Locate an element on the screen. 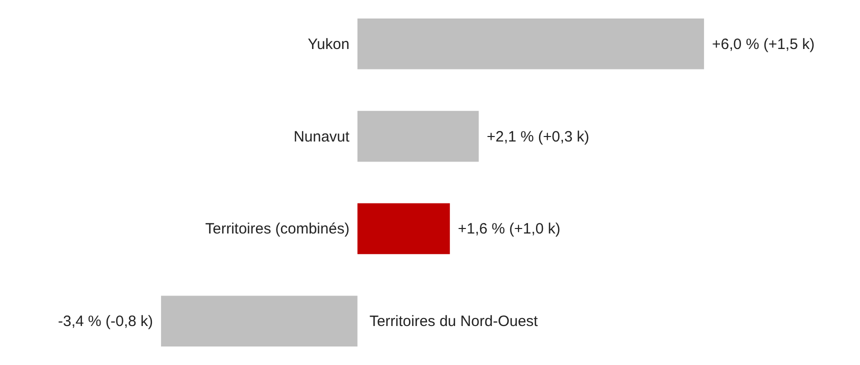 Image resolution: width=860 pixels, height=365 pixels. y-tick-label: Territoires du Nord-Ouest is located at coordinates (454, 321).